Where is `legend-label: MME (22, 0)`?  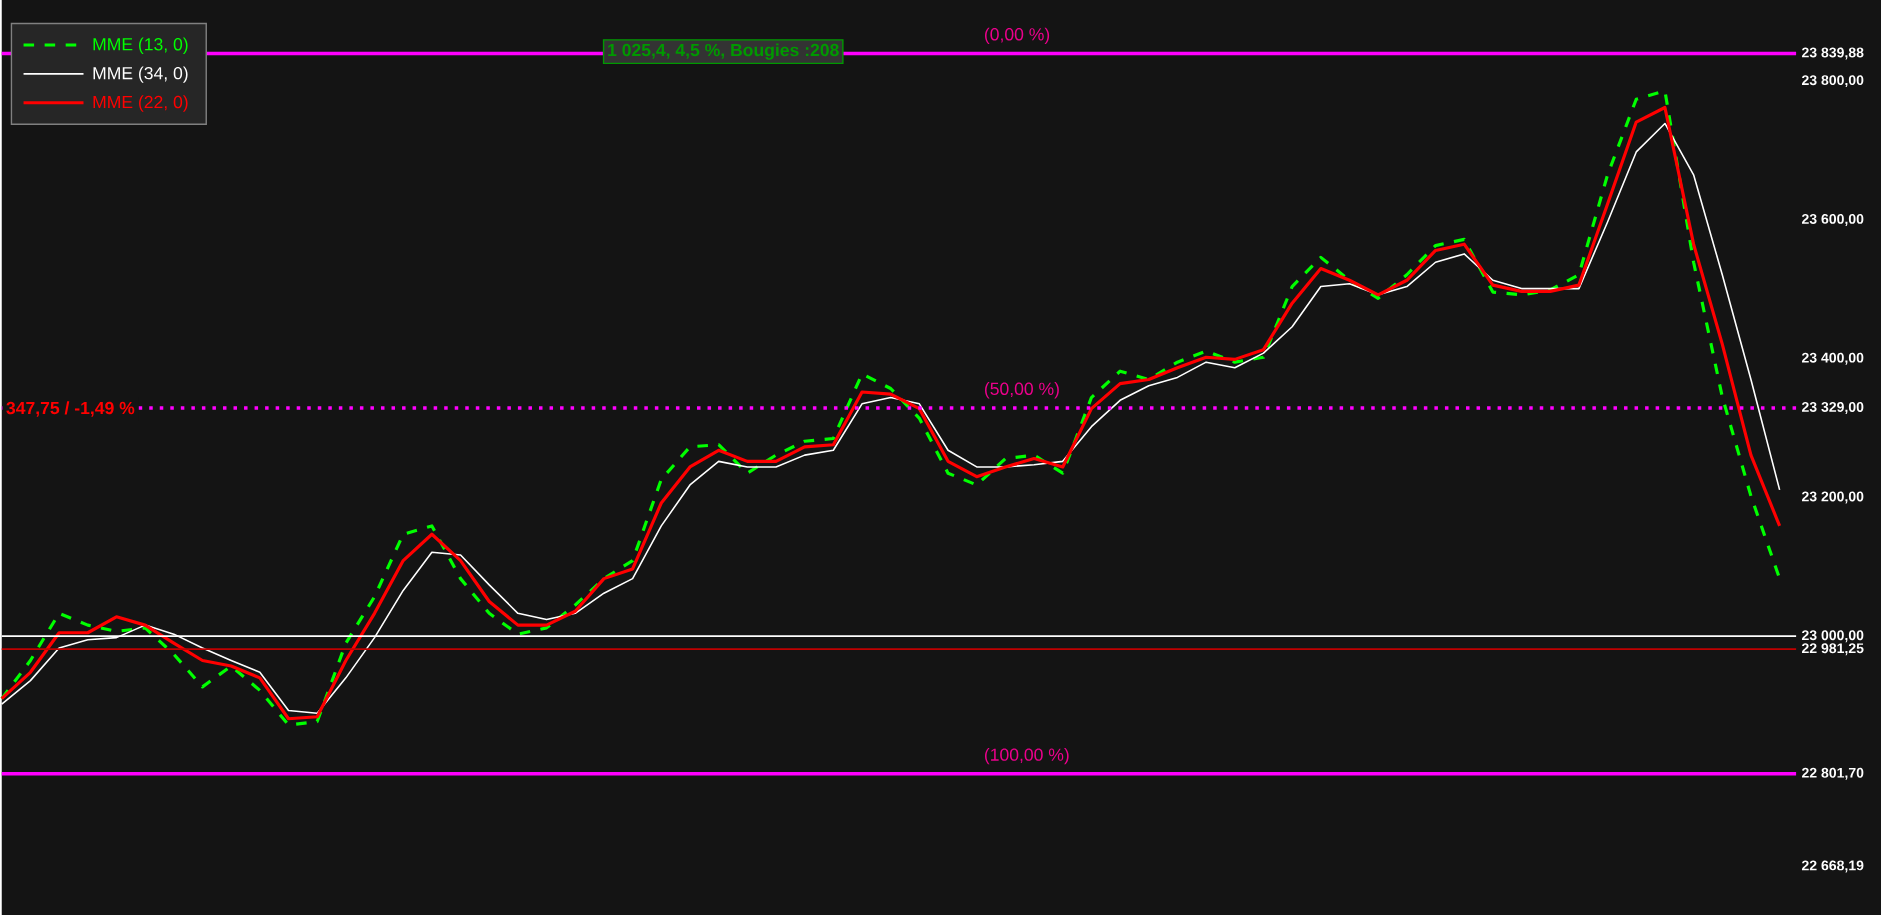 legend-label: MME (22, 0) is located at coordinates (140, 103).